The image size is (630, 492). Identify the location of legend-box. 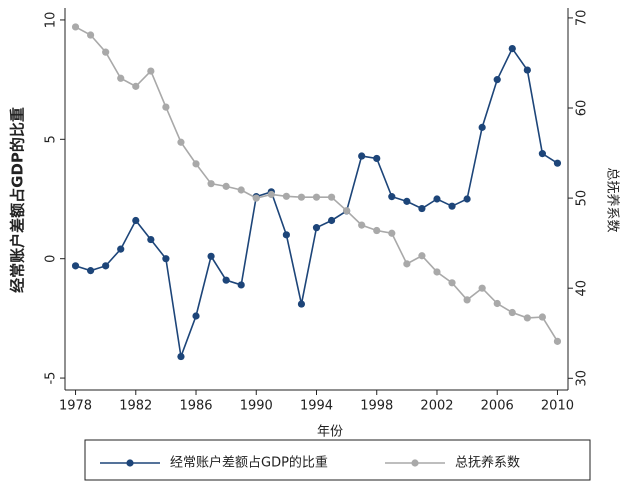
(337, 460).